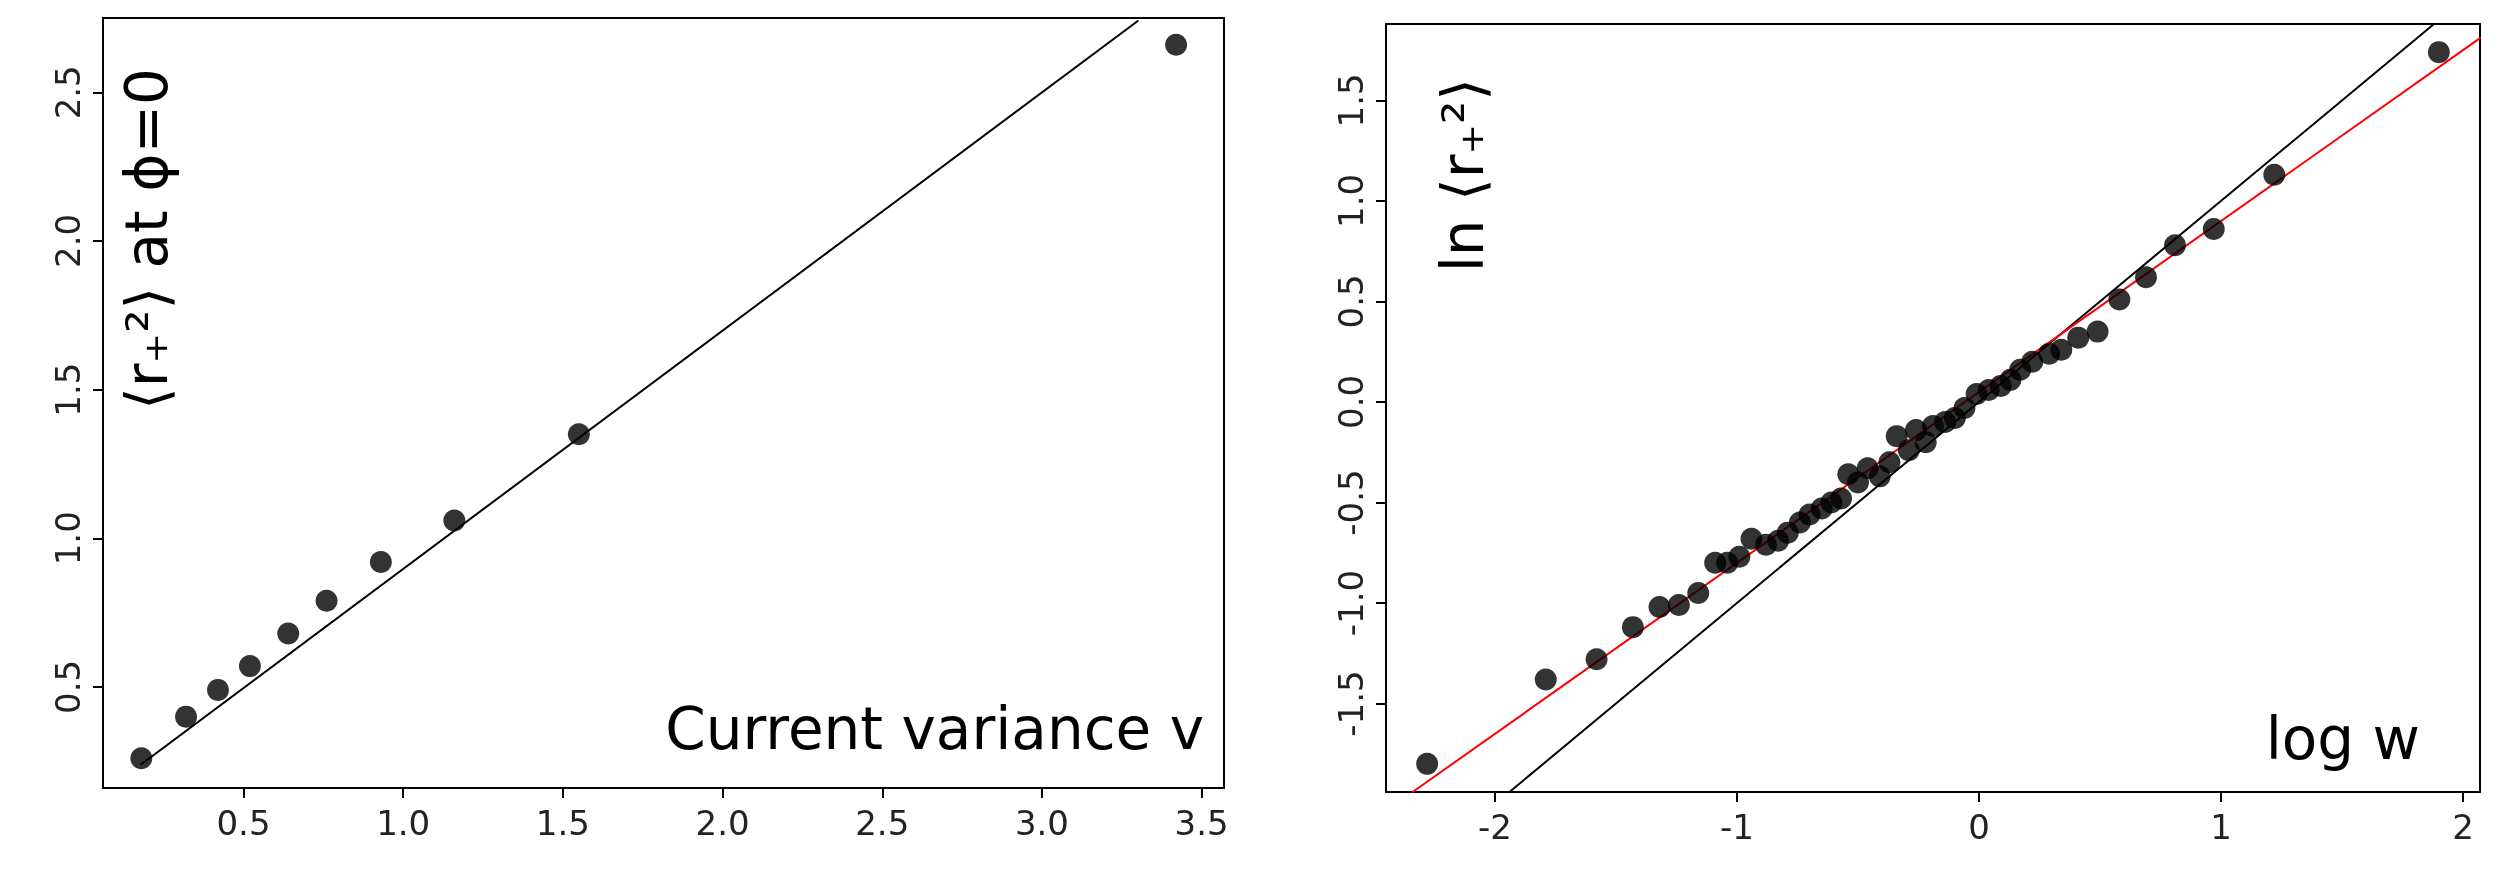 Image resolution: width=2498 pixels, height=889 pixels. I want to click on y-tick-label: -0.5, so click(1351, 502).